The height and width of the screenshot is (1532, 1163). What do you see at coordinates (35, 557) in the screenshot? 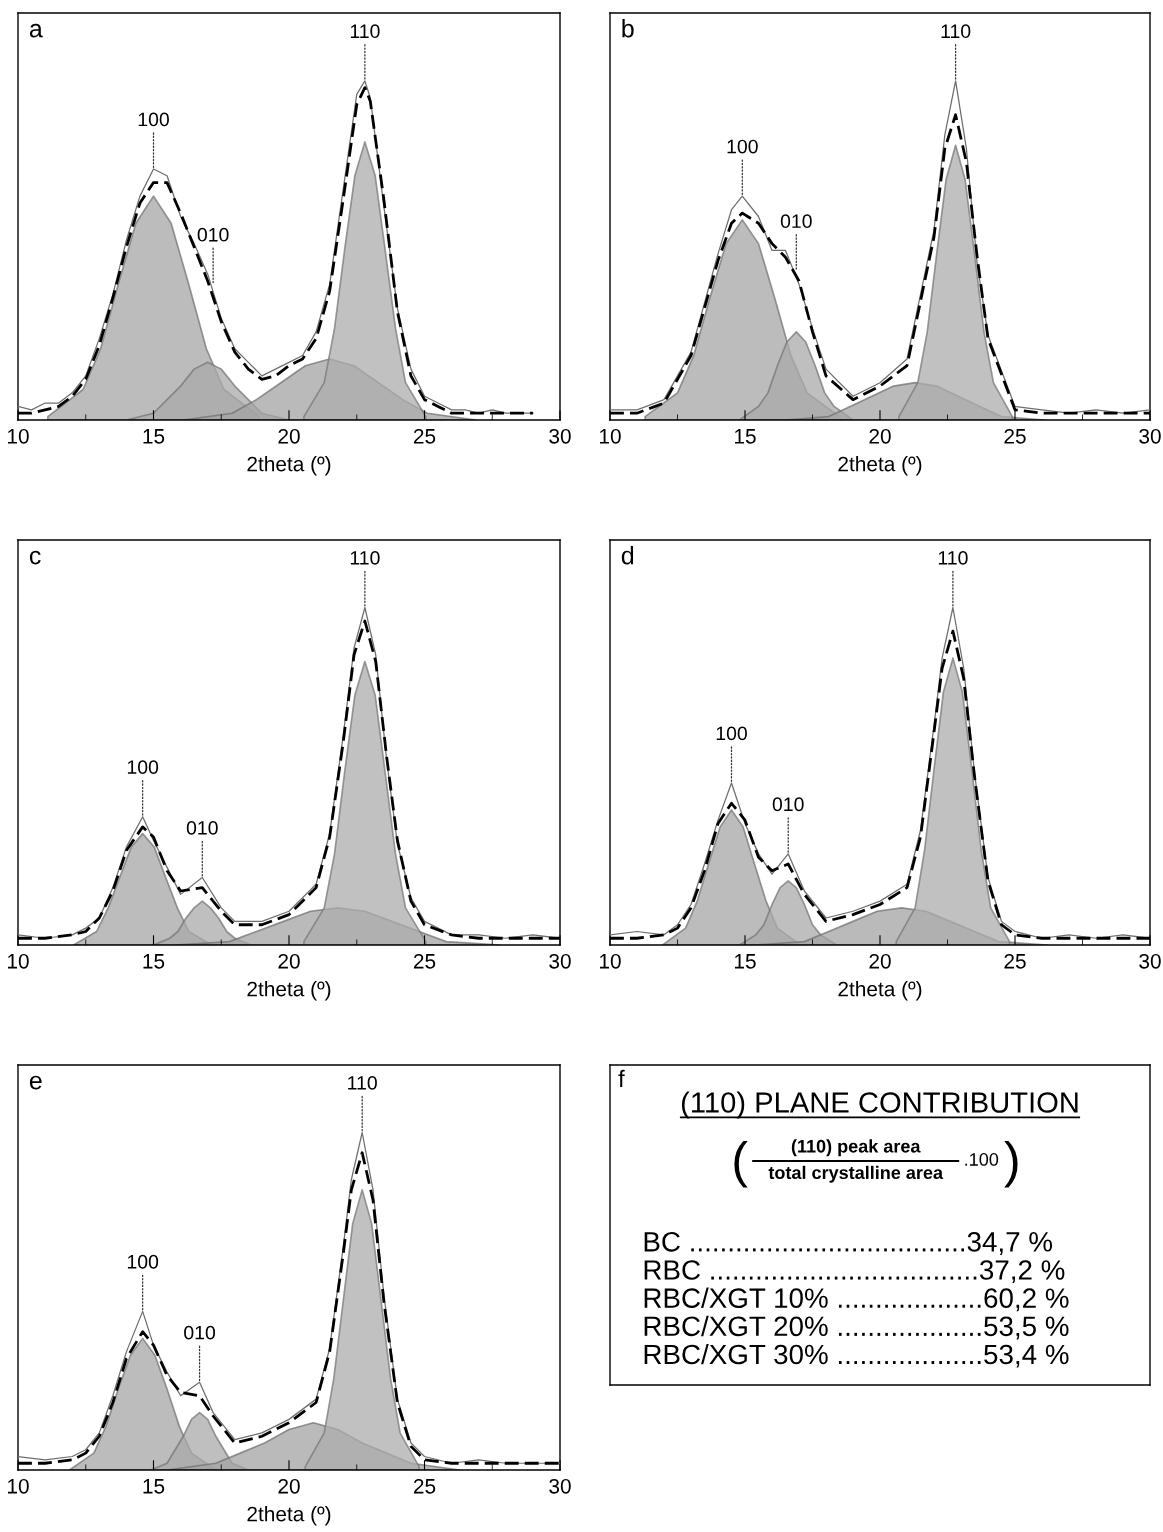
I see `chart-title: c` at bounding box center [35, 557].